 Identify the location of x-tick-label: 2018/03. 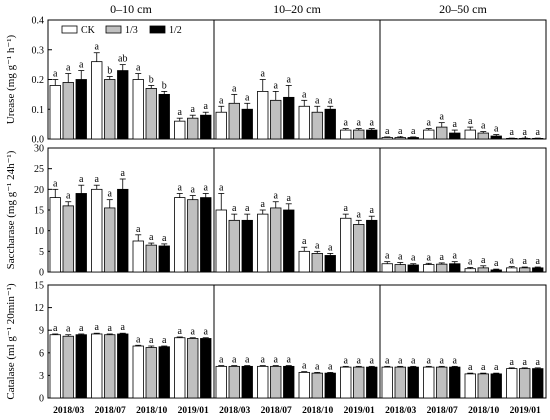
(234, 411).